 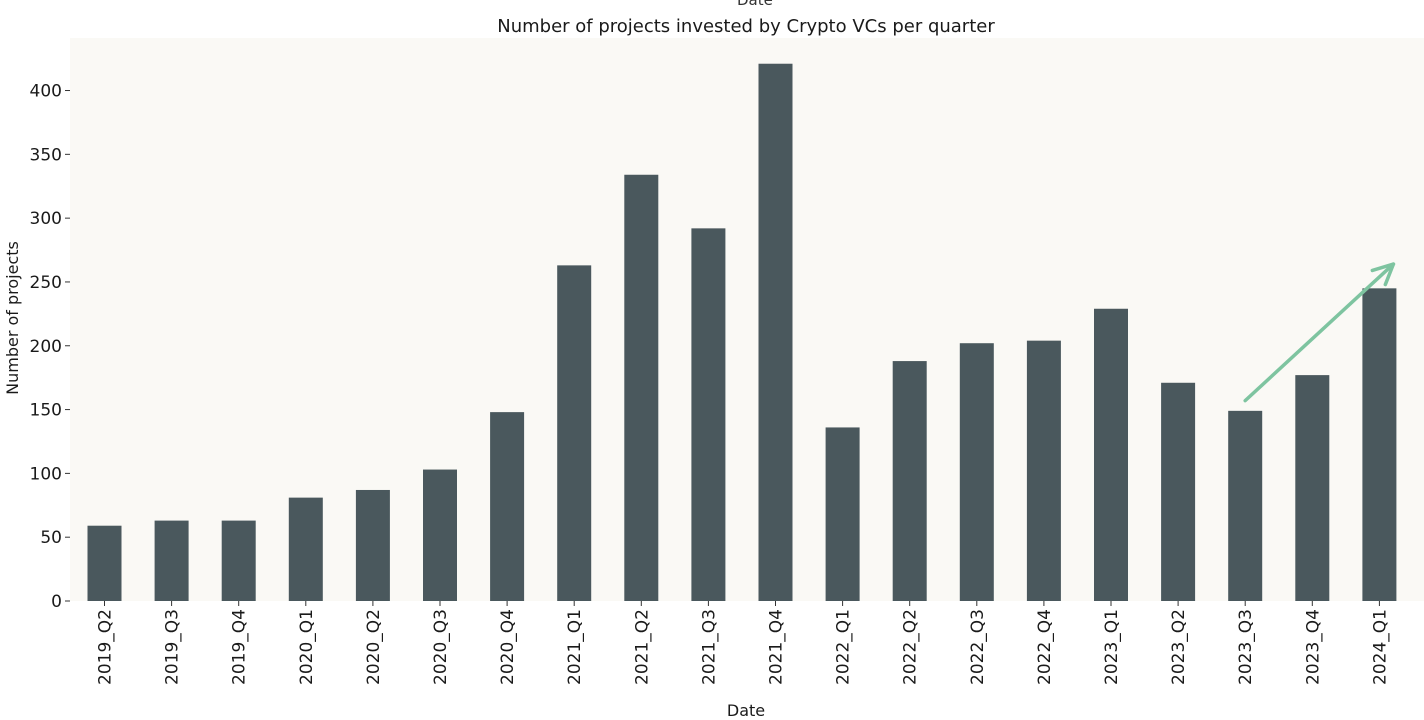 I want to click on y-tick-label: 200, so click(x=46, y=347).